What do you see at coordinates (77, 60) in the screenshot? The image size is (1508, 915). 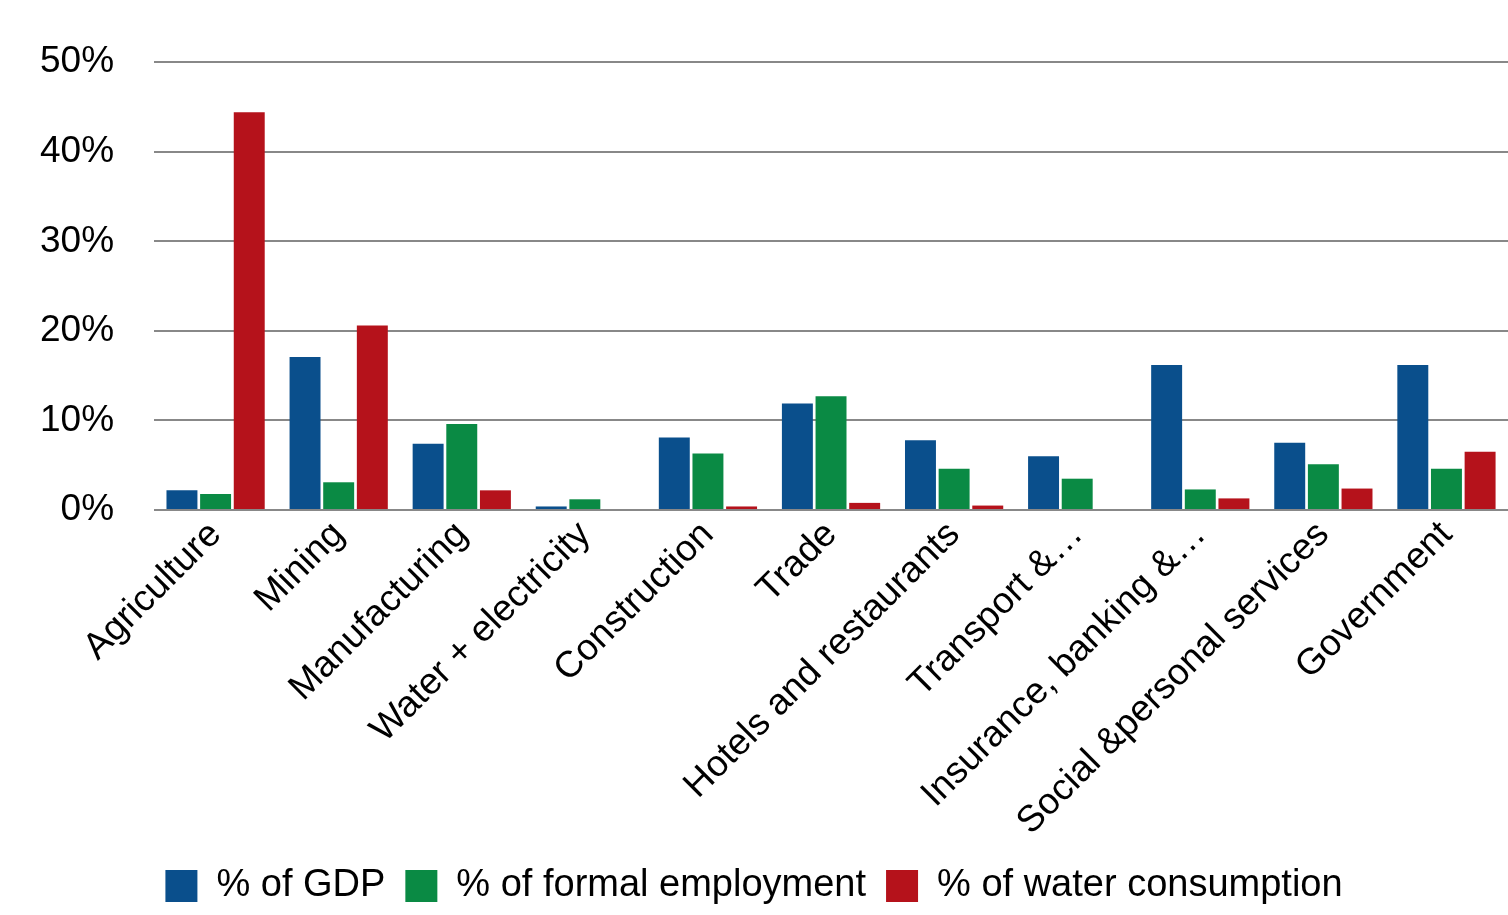 I see `y-tick-label: 50%` at bounding box center [77, 60].